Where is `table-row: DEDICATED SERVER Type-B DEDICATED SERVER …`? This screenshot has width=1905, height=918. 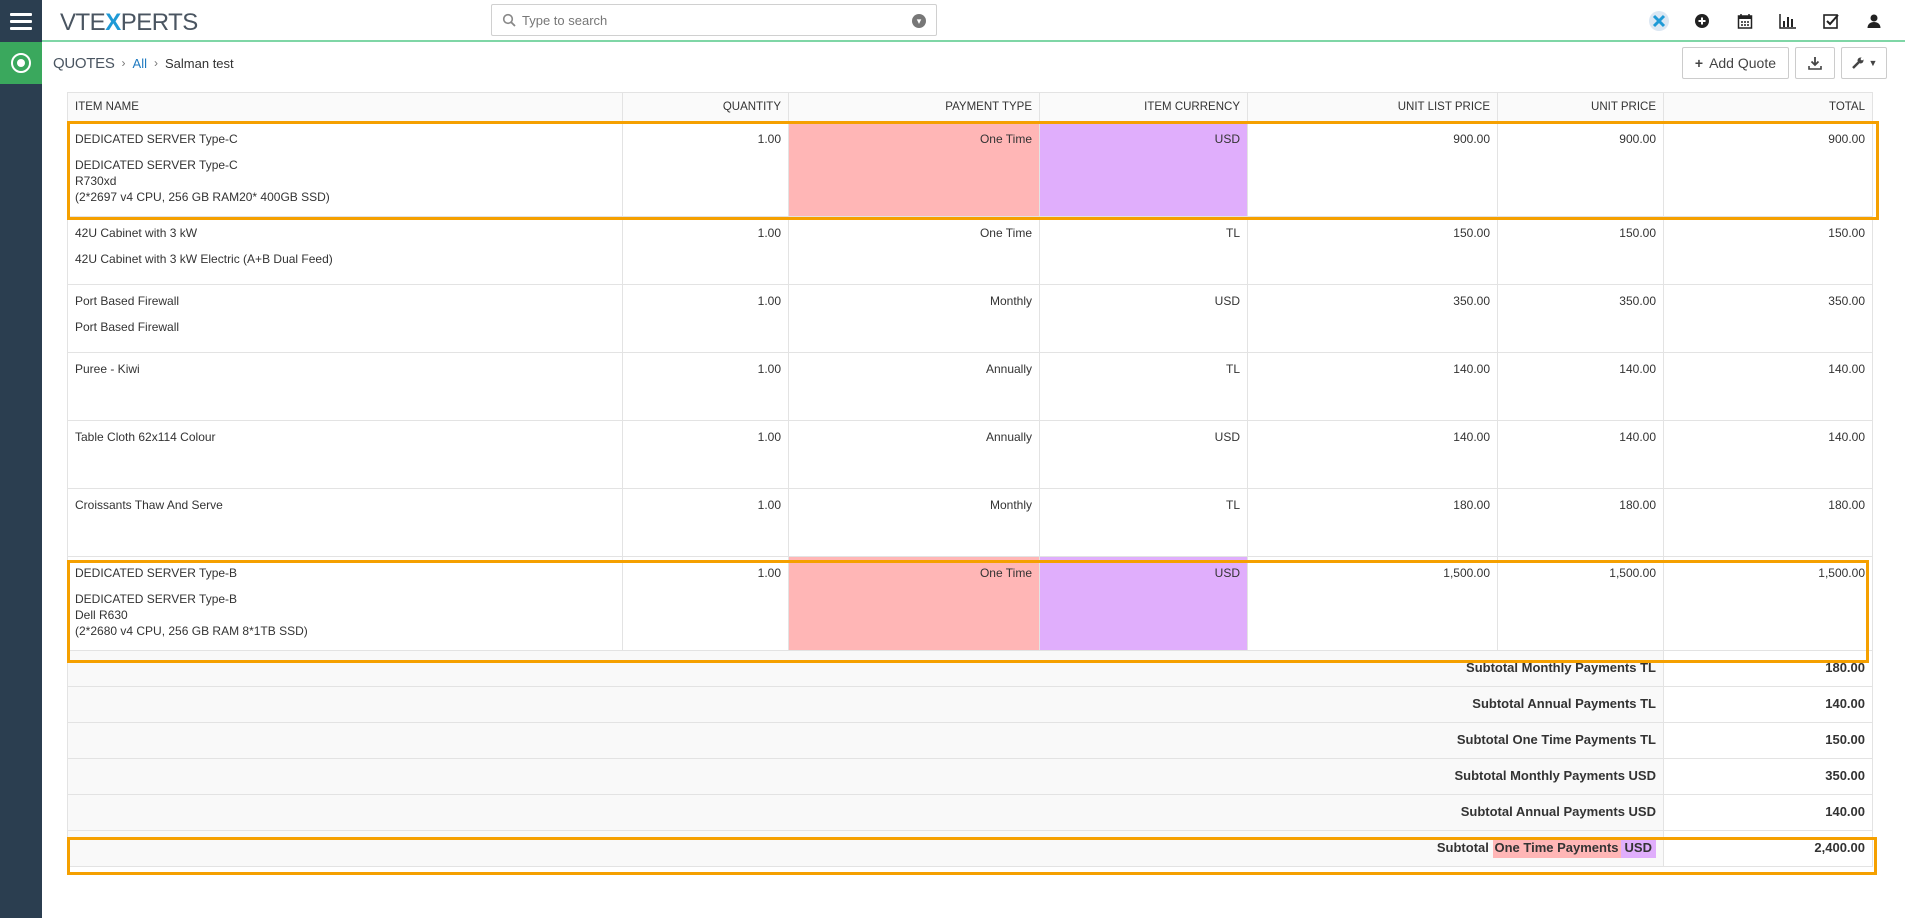
table-row: DEDICATED SERVER Type-B DEDICATED SERVER … is located at coordinates (970, 603).